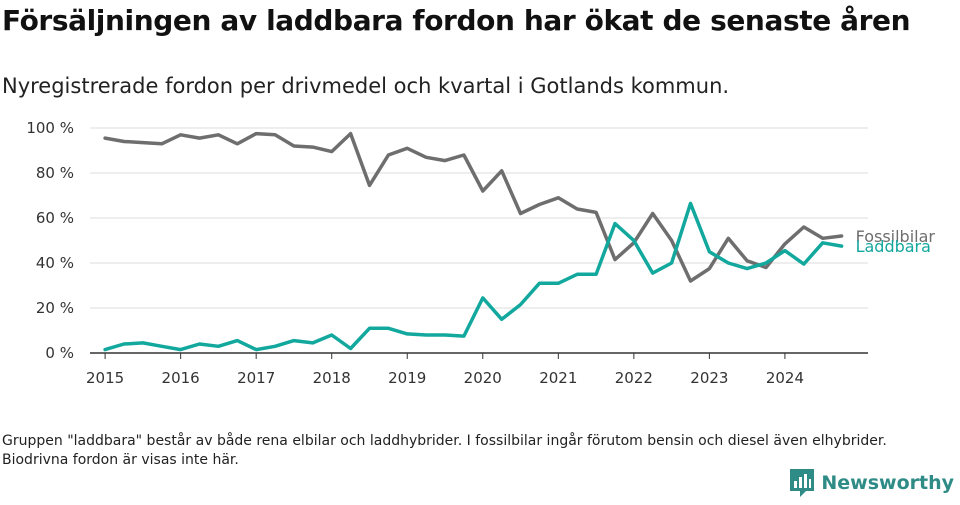  What do you see at coordinates (55, 173) in the screenshot?
I see `y-tick-label: 80 %` at bounding box center [55, 173].